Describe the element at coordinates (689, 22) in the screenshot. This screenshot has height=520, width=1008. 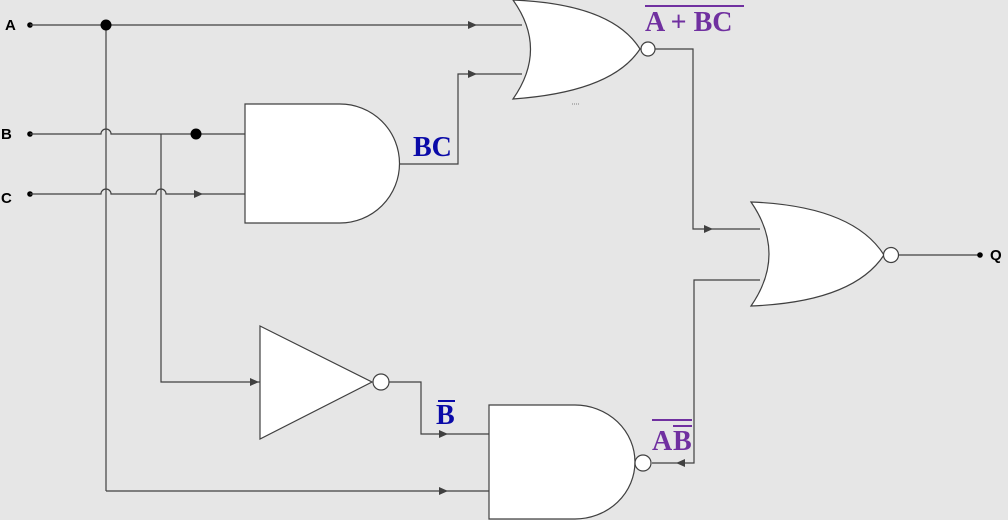
I see `label-nor-output: A + BC` at that location.